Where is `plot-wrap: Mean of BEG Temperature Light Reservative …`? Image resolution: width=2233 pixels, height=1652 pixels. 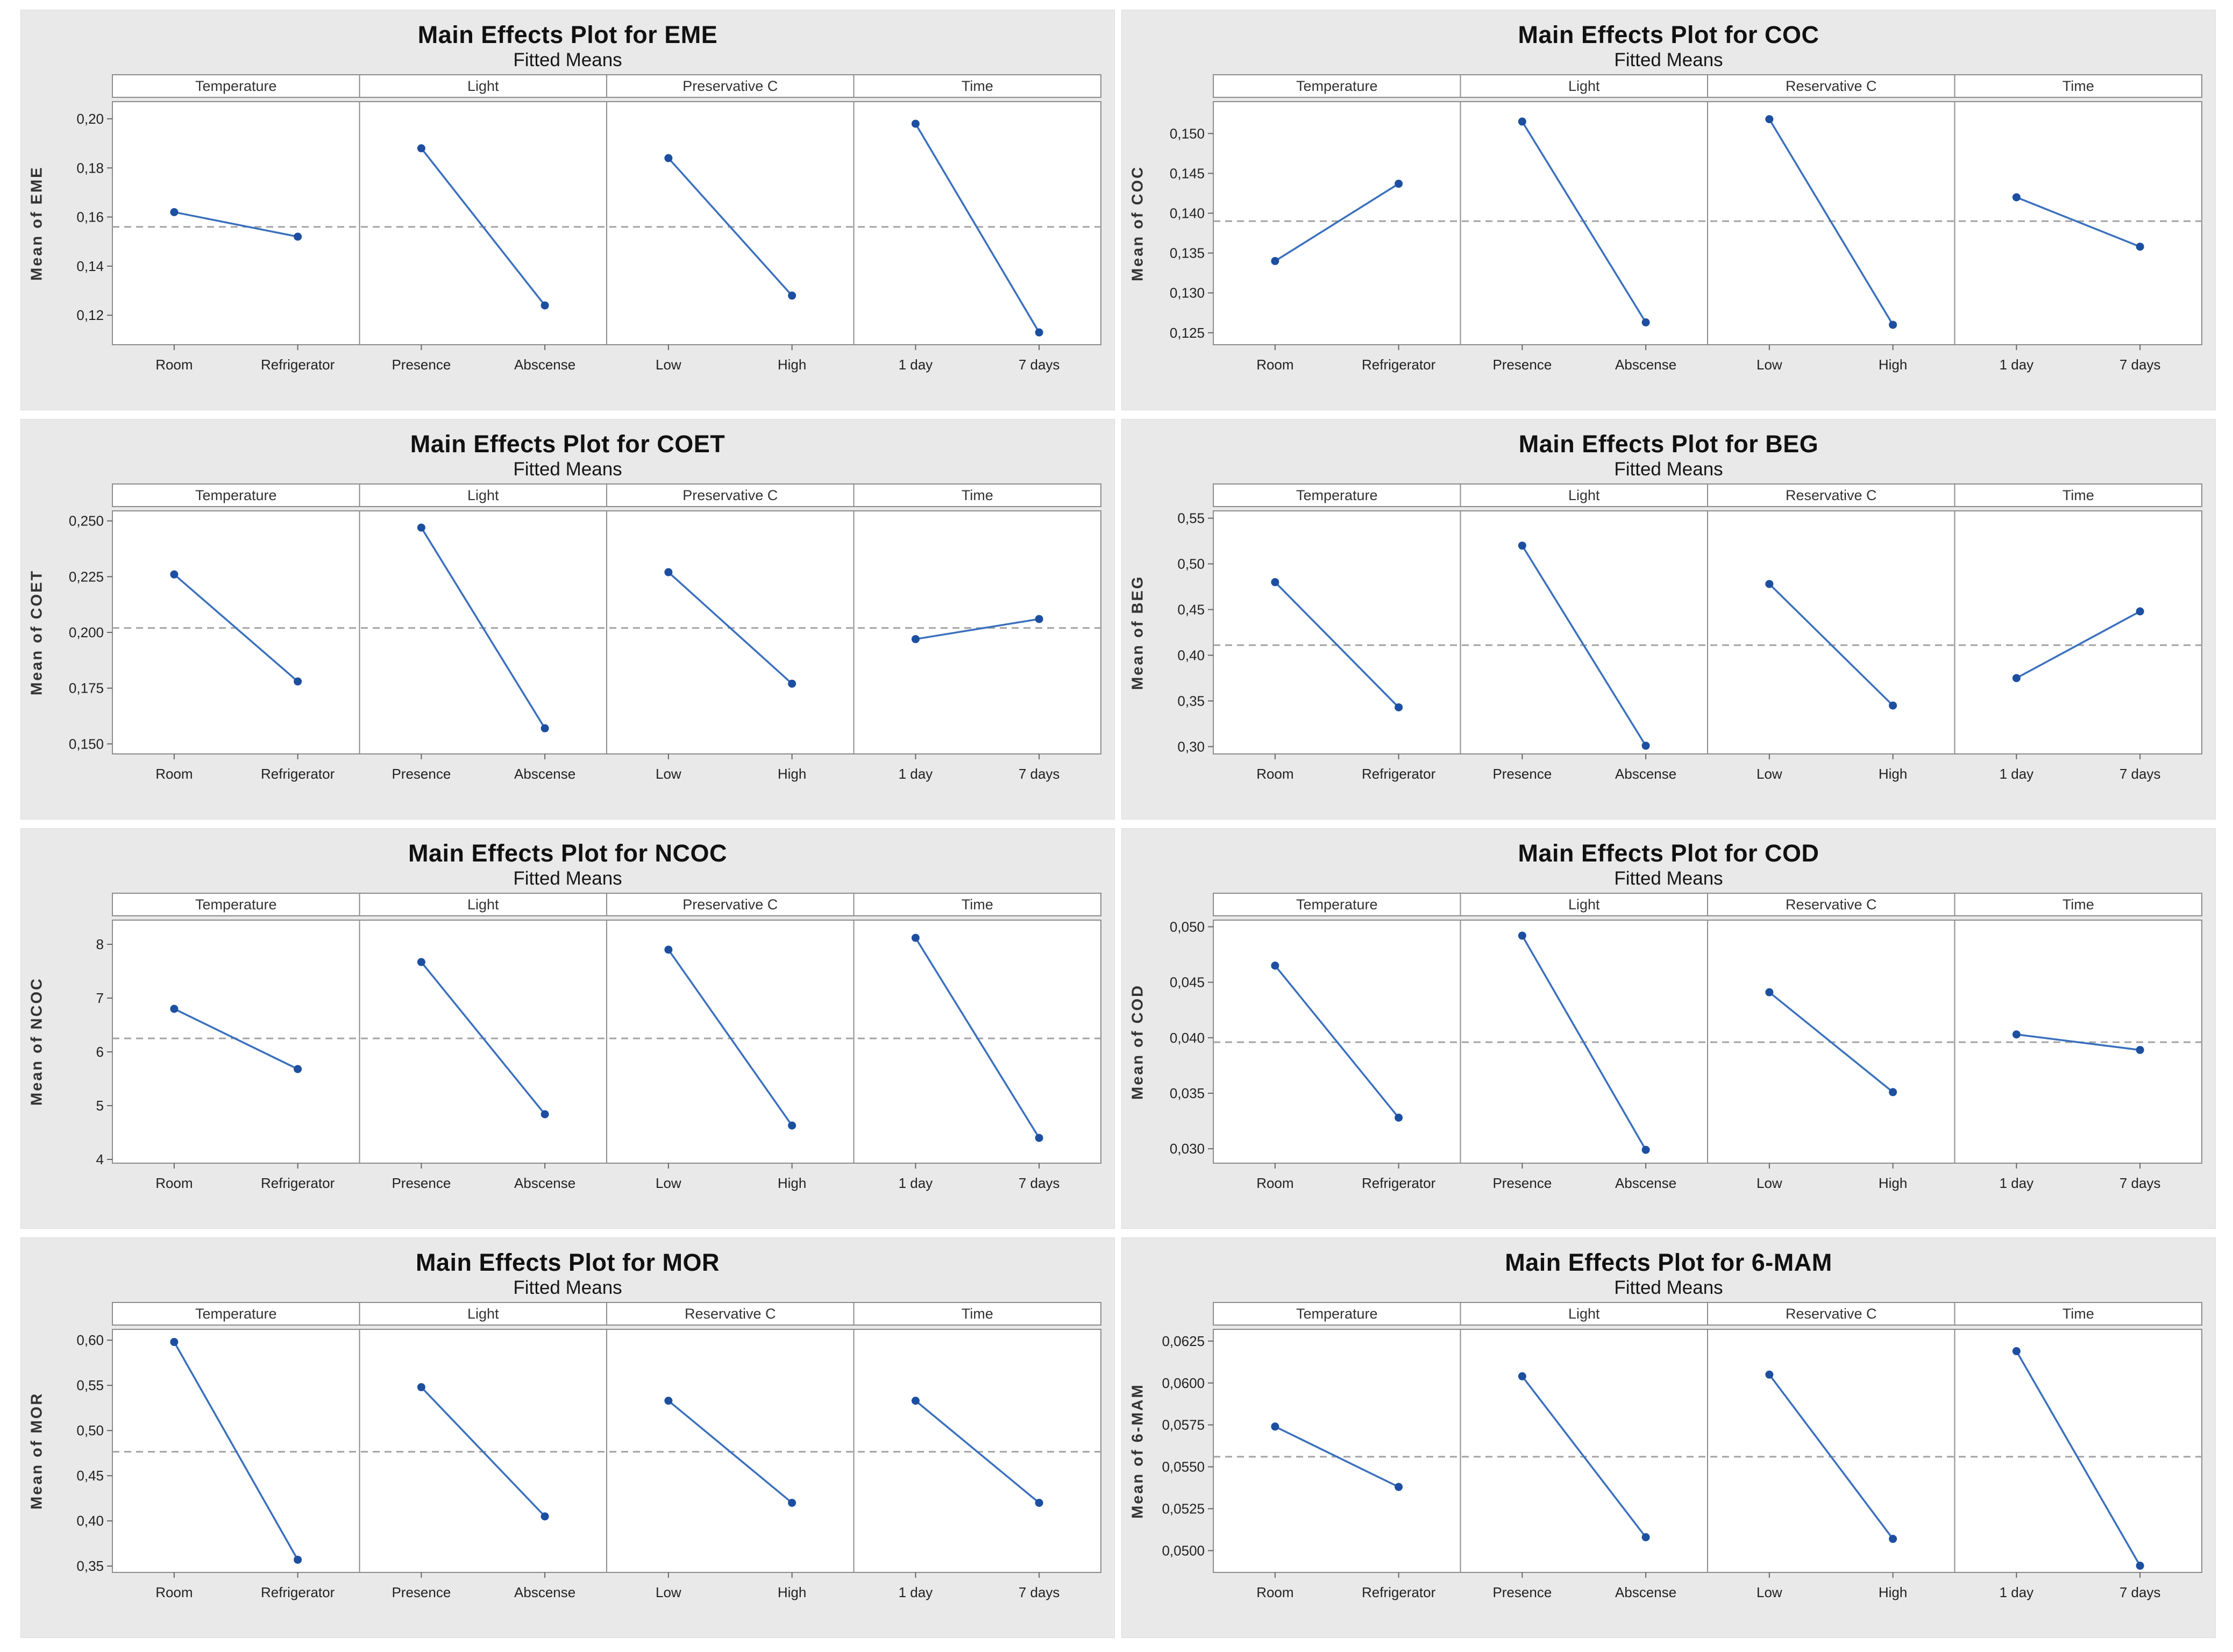 plot-wrap: Mean of BEG Temperature Light Reservative … is located at coordinates (1669, 640).